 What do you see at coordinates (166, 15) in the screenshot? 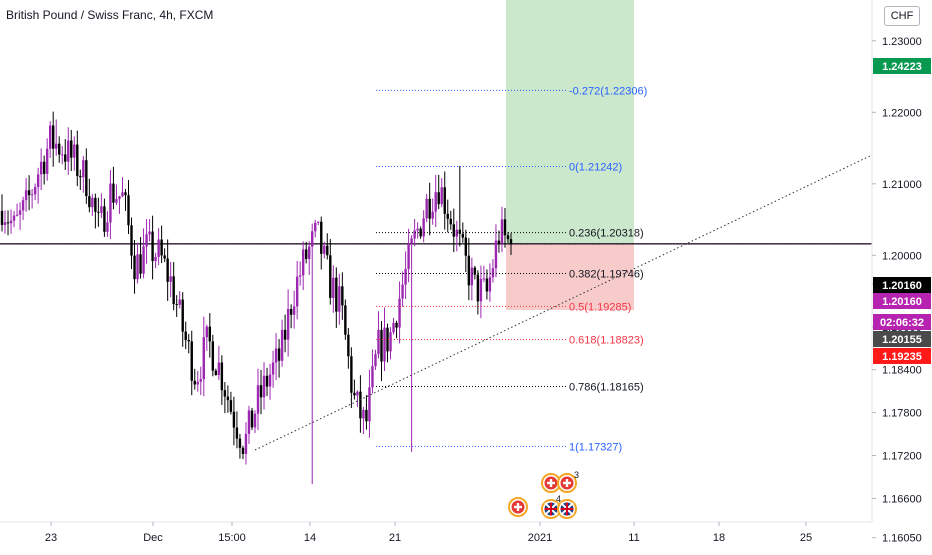
I see `timeframe: 4h` at bounding box center [166, 15].